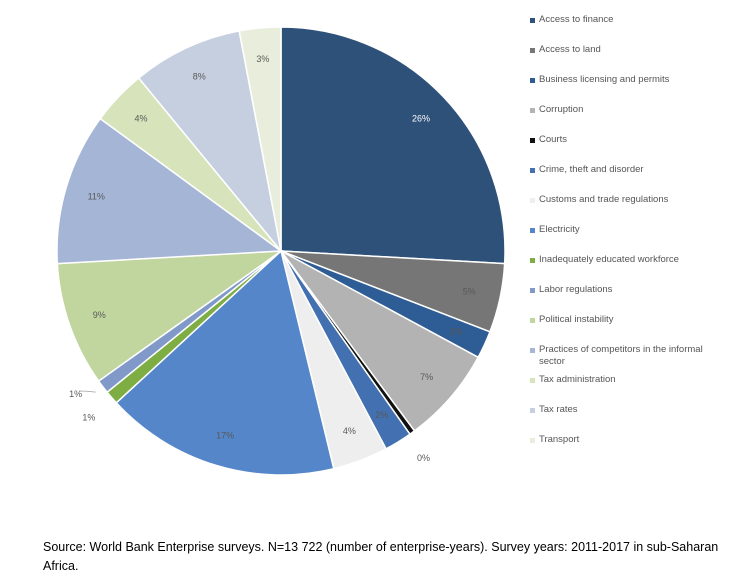 The width and height of the screenshot is (756, 580). Describe the element at coordinates (553, 139) in the screenshot. I see `legend-label: Courts` at that location.